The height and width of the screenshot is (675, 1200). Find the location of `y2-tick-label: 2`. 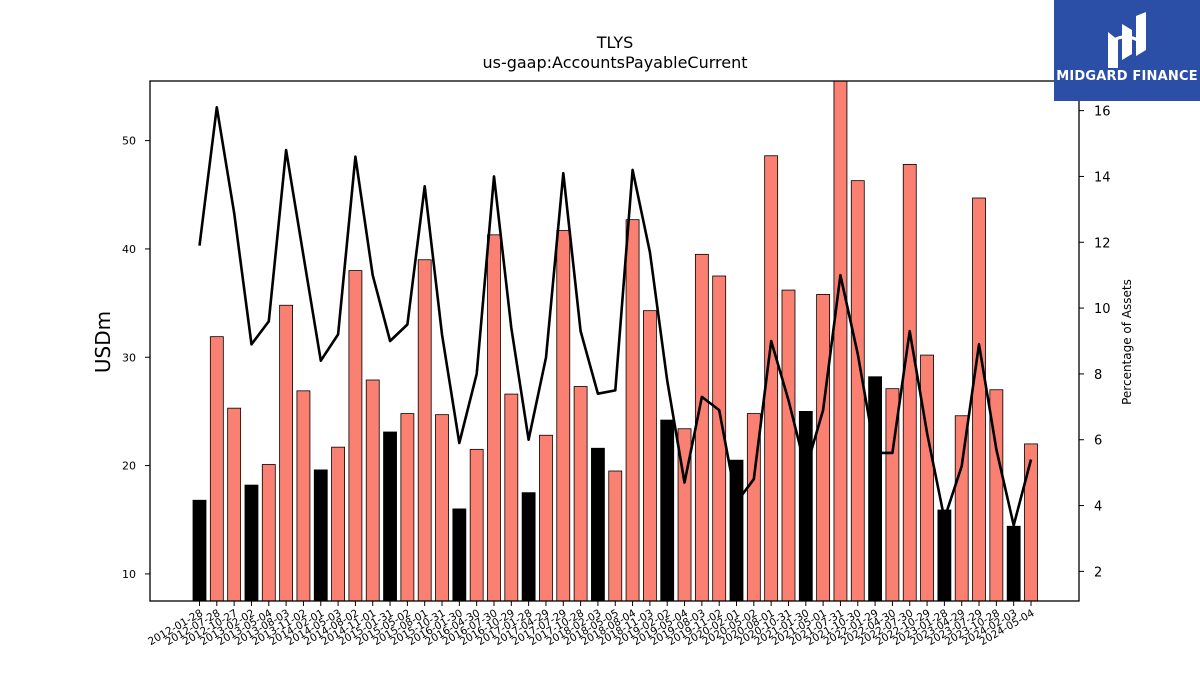

y2-tick-label: 2 is located at coordinates (1098, 572).